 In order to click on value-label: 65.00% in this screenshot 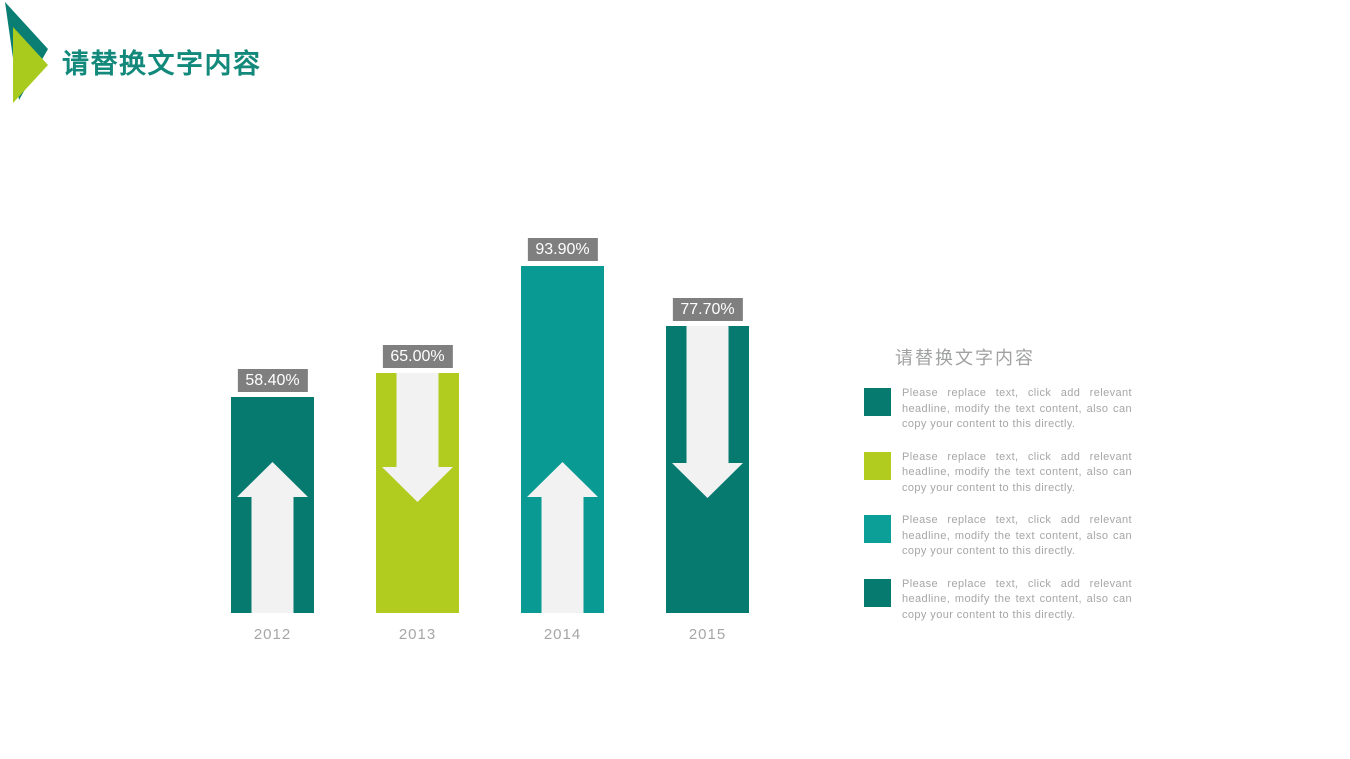, I will do `click(417, 356)`.